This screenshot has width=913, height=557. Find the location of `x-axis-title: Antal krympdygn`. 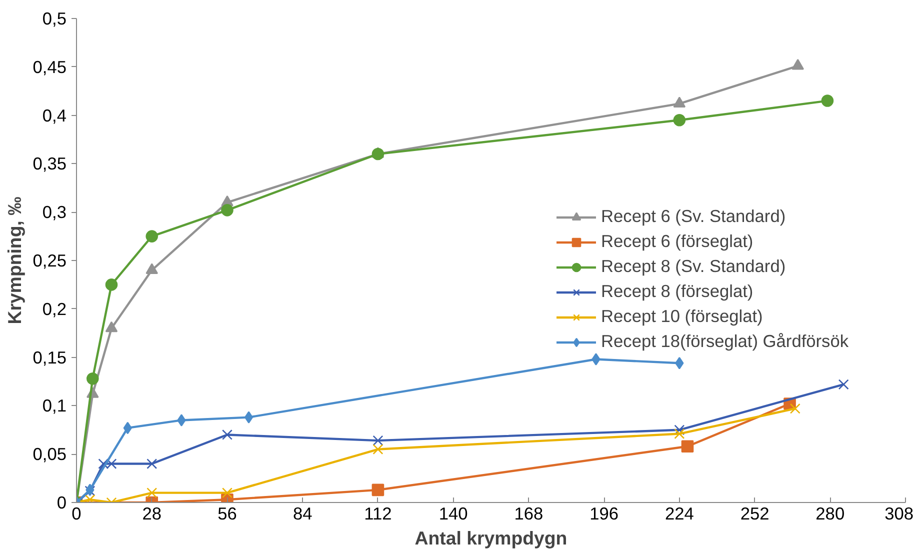

x-axis-title: Antal krympdygn is located at coordinates (491, 538).